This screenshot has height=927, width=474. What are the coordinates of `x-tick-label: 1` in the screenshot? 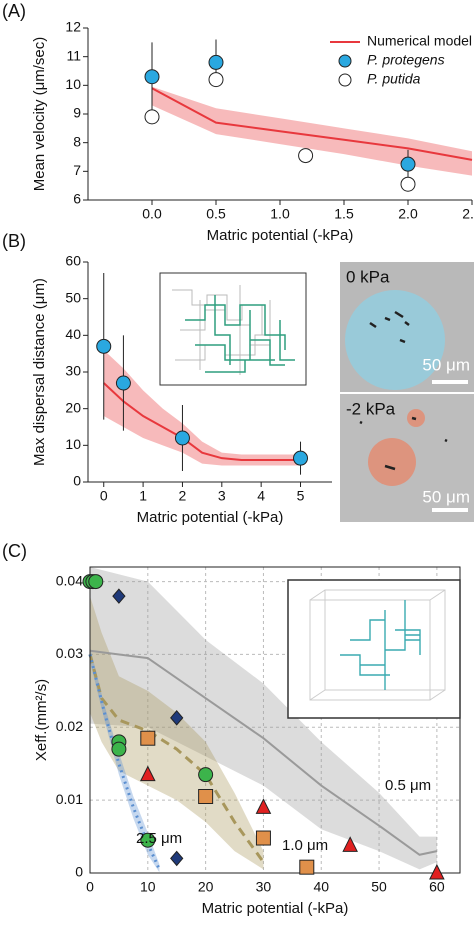 It's located at (143, 496).